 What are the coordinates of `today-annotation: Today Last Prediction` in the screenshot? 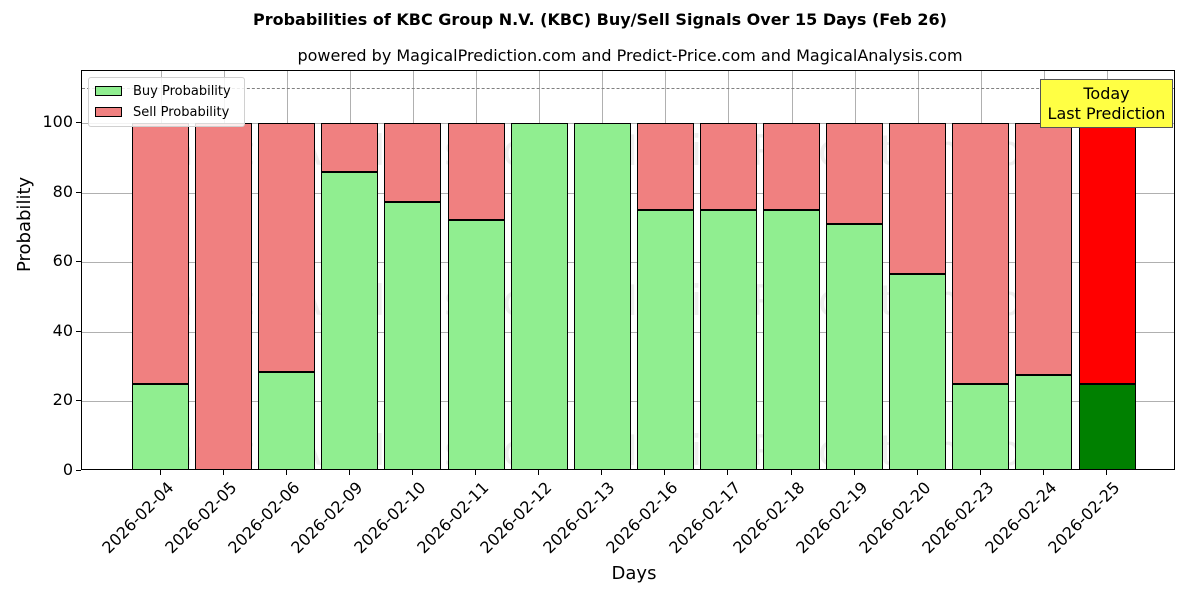 It's located at (1106, 103).